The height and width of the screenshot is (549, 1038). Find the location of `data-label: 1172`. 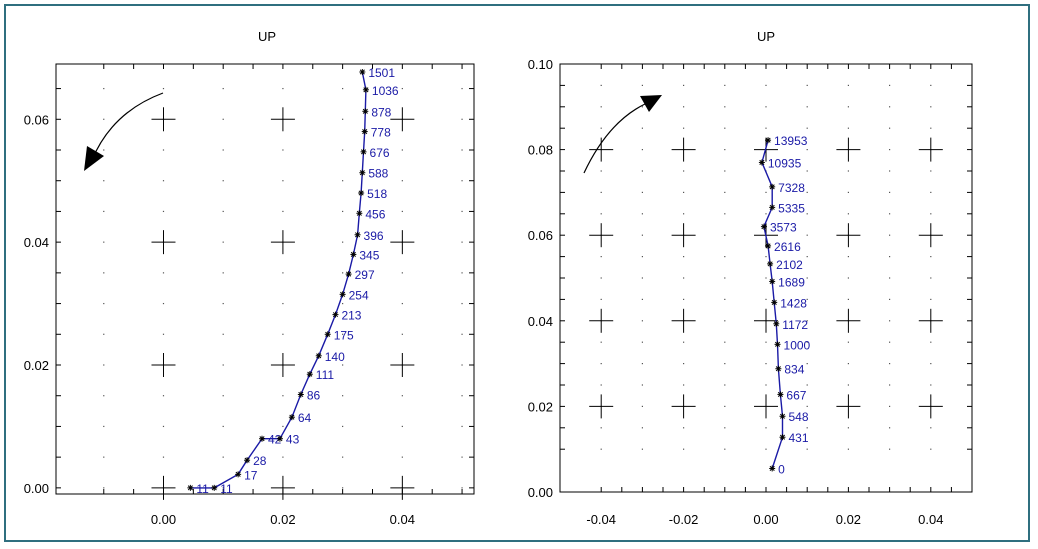

data-label: 1172 is located at coordinates (795, 325).